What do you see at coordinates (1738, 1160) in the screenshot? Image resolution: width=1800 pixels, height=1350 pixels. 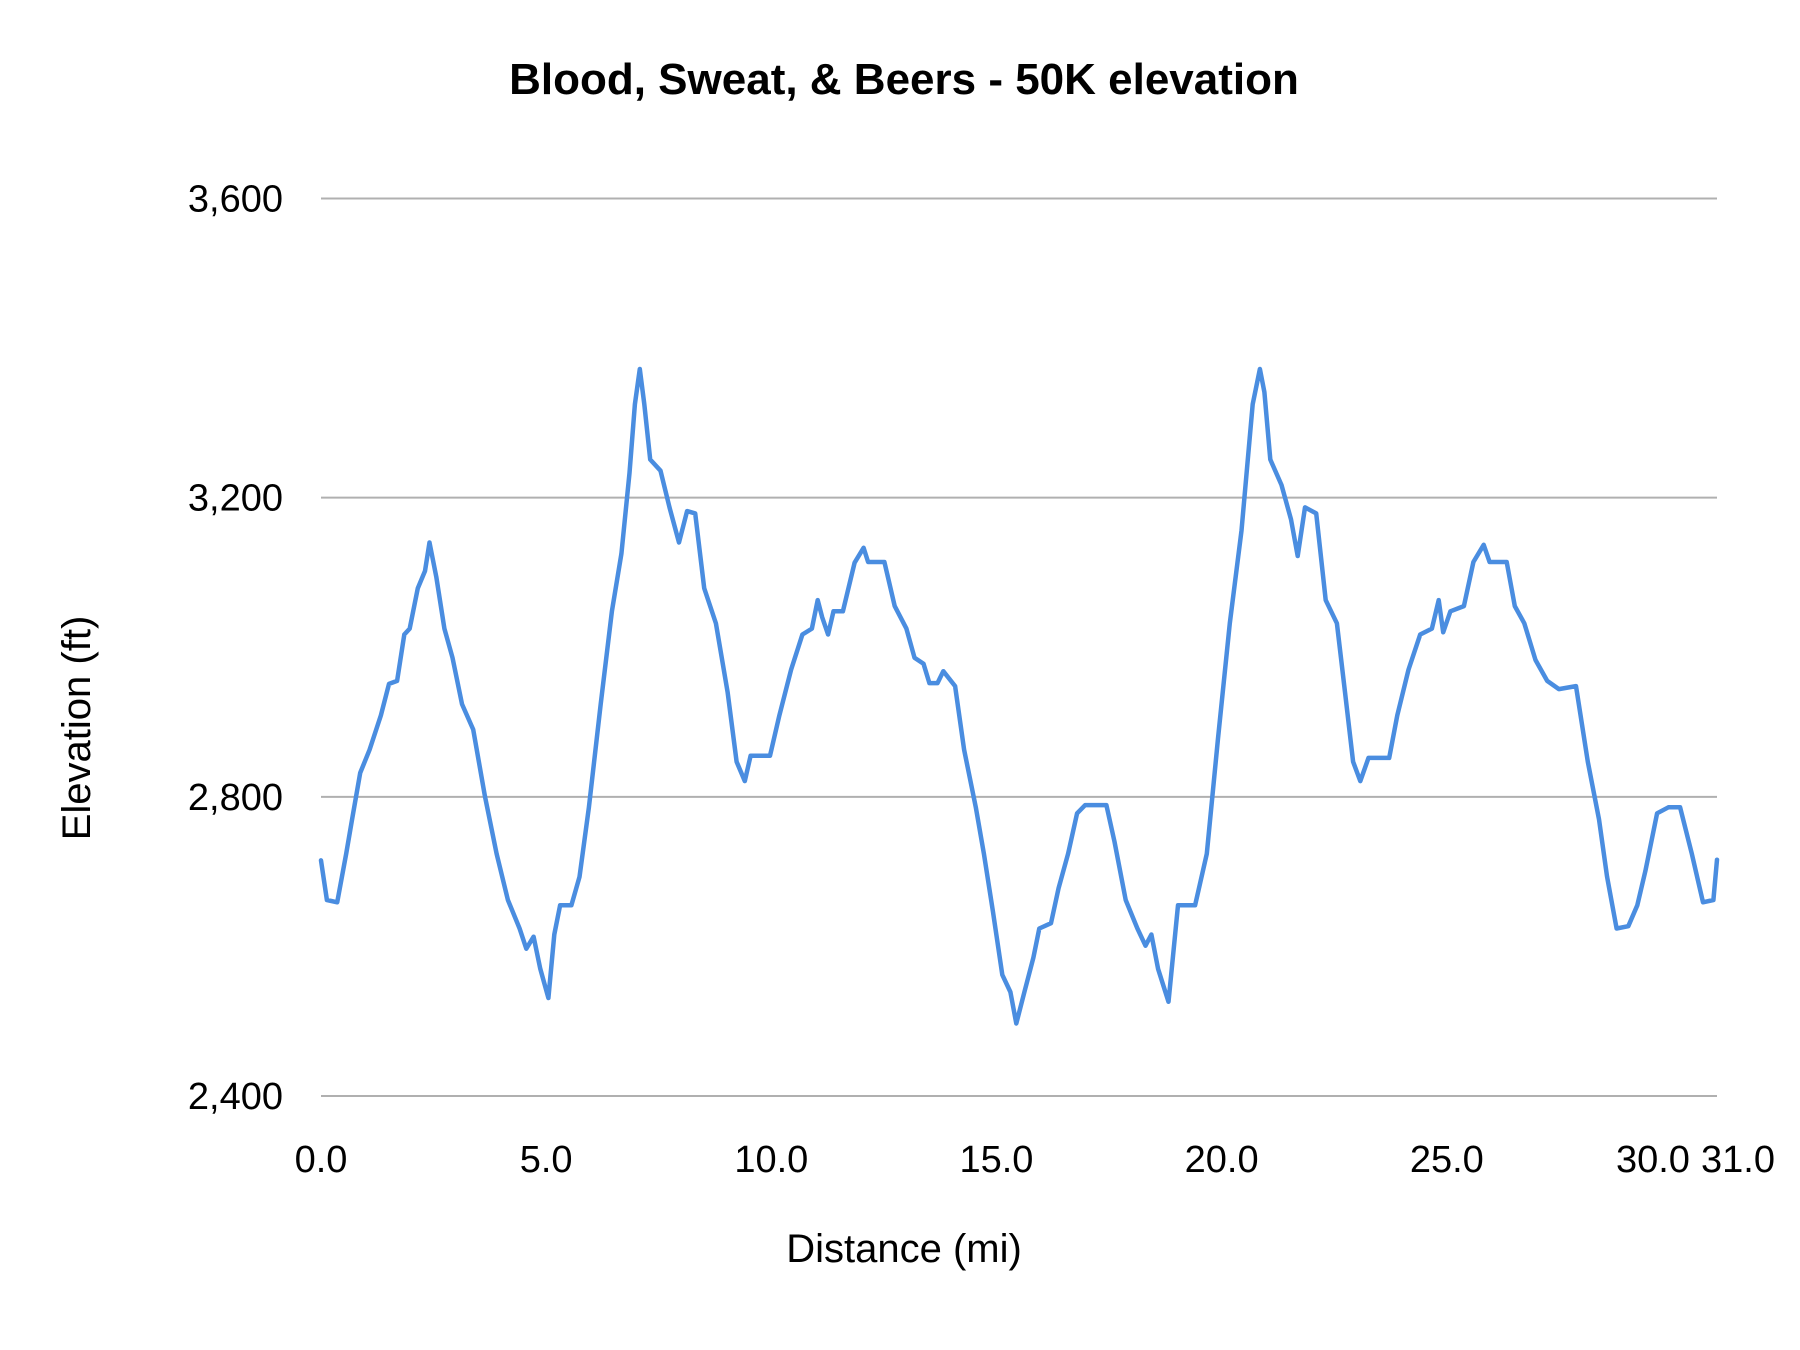 I see `x-tick-label: 31.0` at bounding box center [1738, 1160].